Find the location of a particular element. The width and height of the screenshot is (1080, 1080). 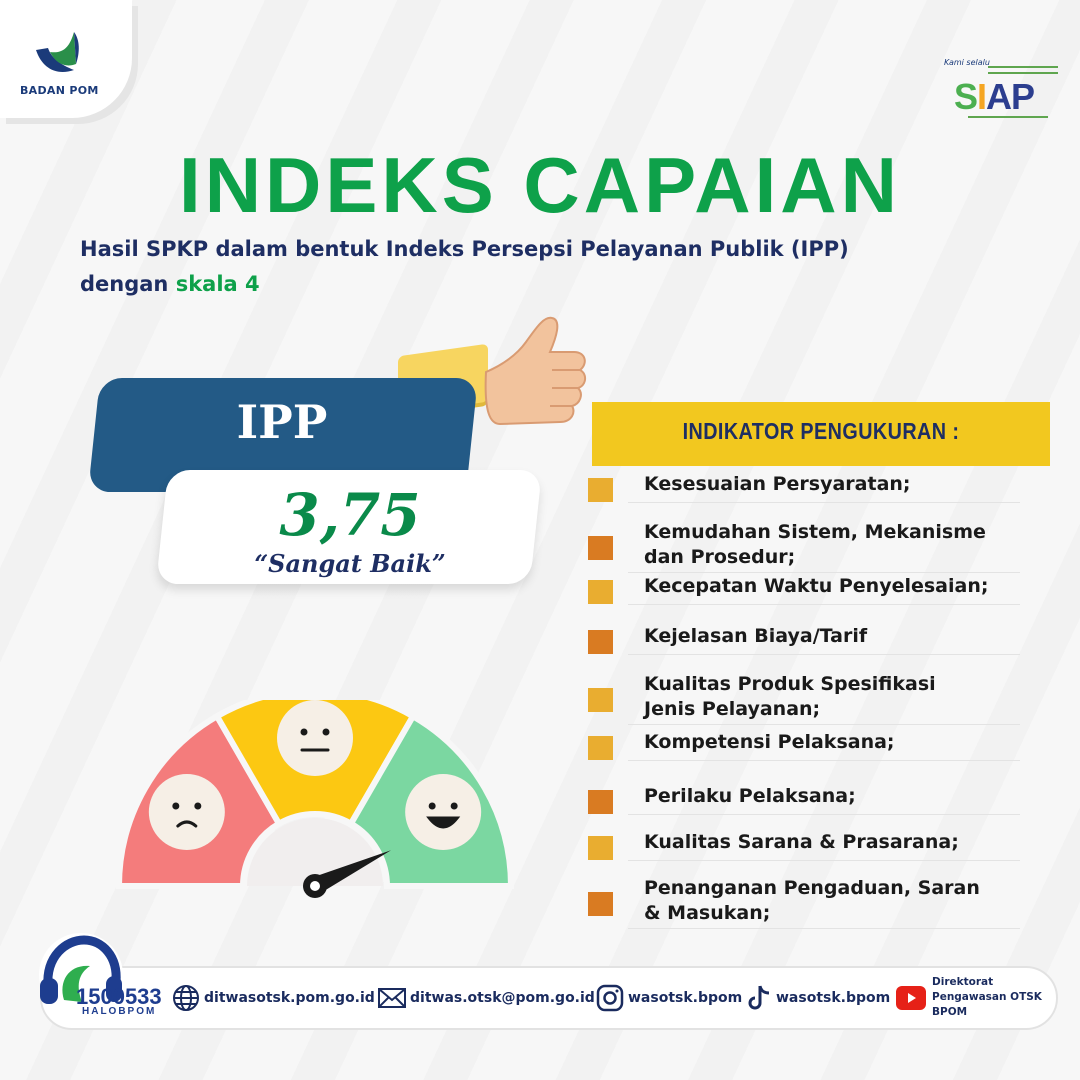

indicator-label-line-1: Kejelasan Biaya/Tarif is located at coordinates (756, 636).